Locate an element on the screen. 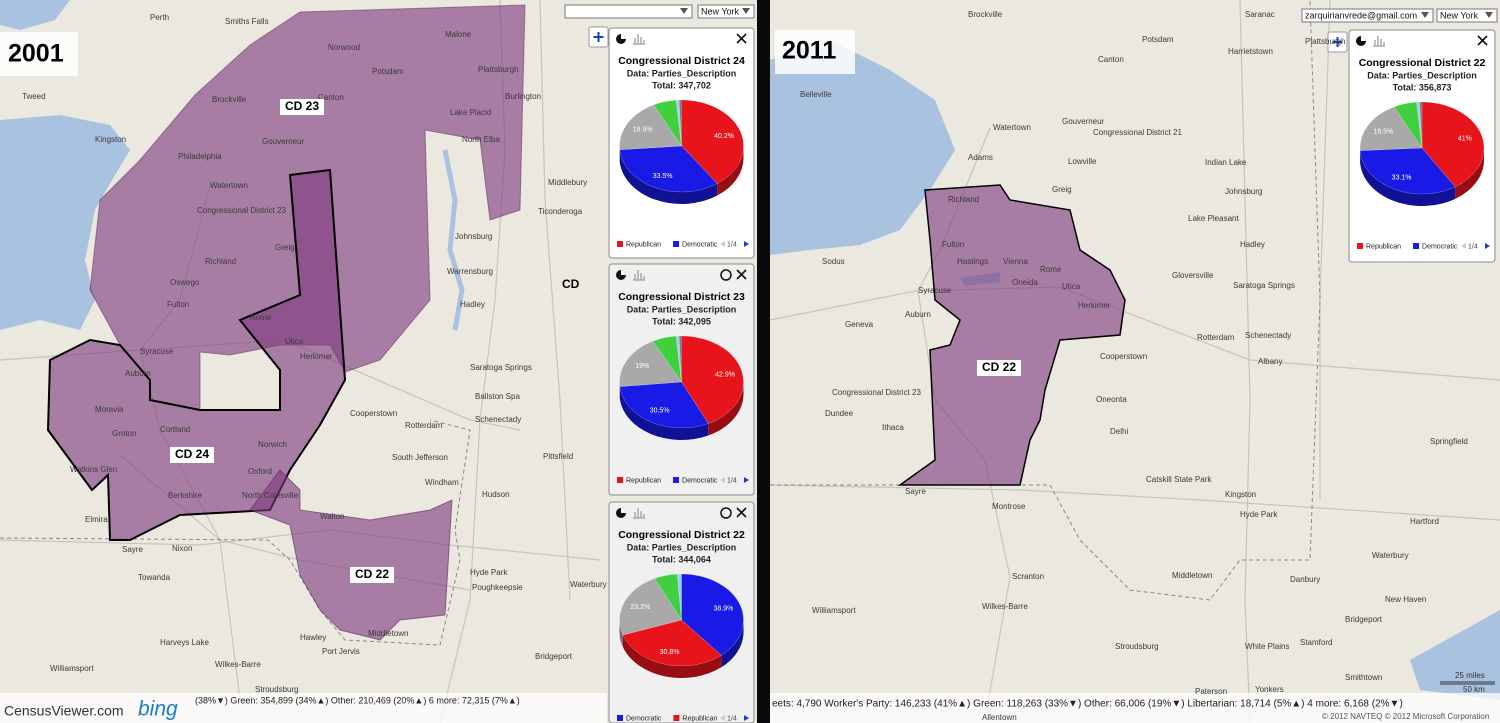 The width and height of the screenshot is (1500, 723). year-label: 2011 is located at coordinates (809, 51).